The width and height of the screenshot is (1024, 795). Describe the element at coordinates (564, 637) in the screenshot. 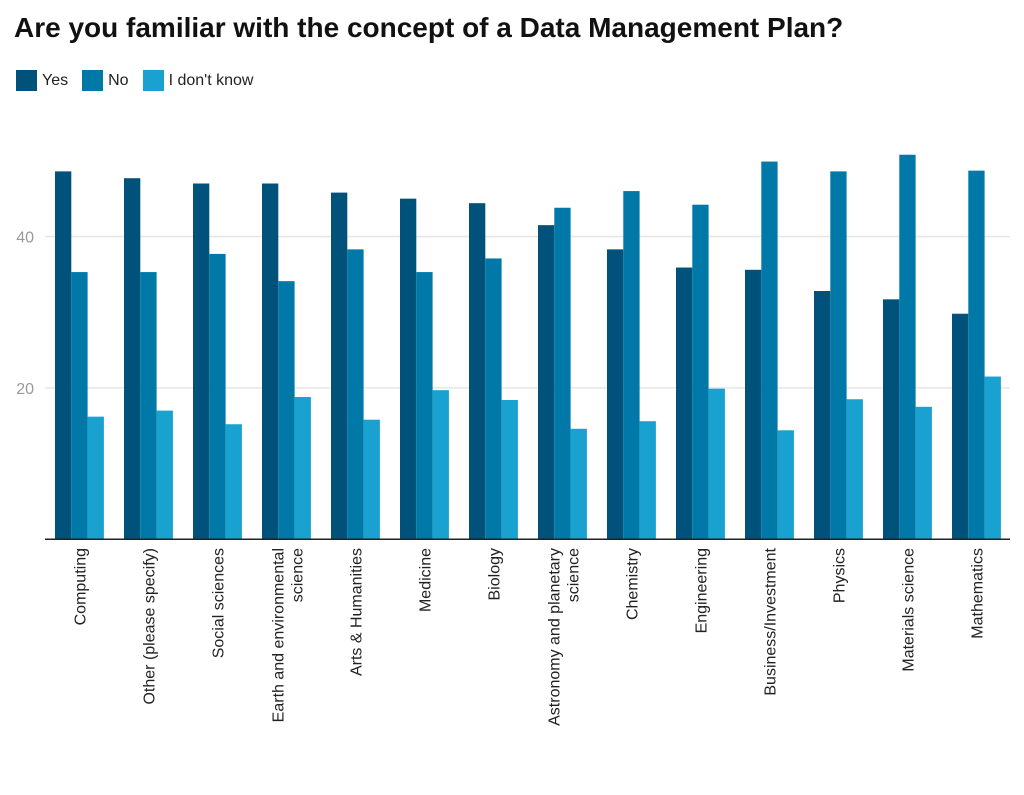

I see `x-tick-label: Astronomy and planetary science` at that location.